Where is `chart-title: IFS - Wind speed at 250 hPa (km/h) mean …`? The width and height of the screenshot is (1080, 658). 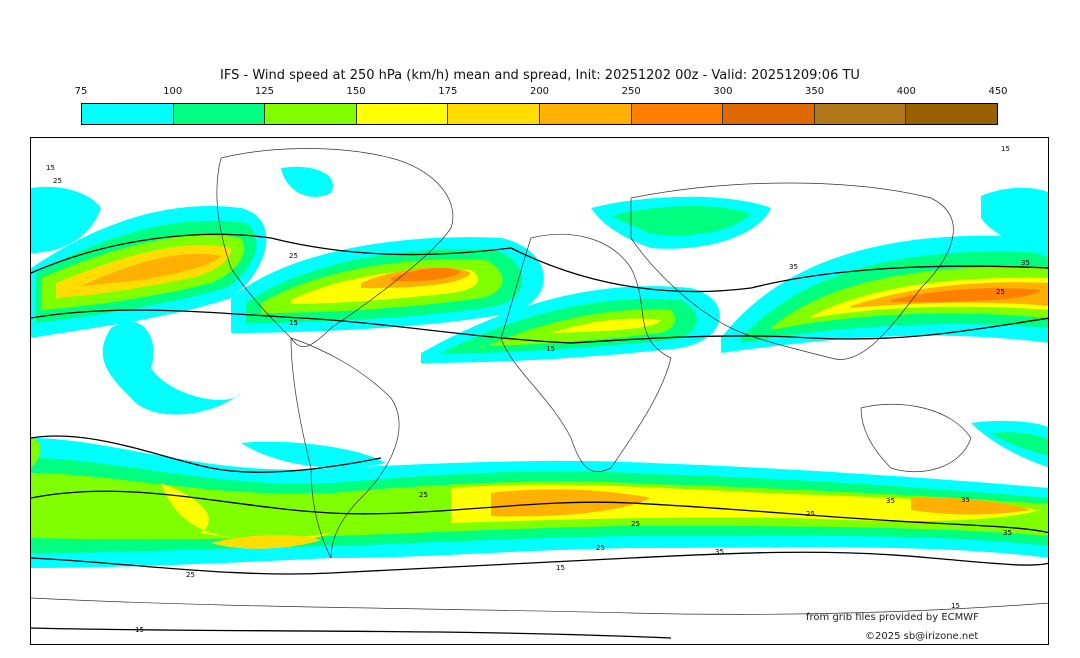
chart-title: IFS - Wind speed at 250 hPa (km/h) mean … is located at coordinates (540, 75).